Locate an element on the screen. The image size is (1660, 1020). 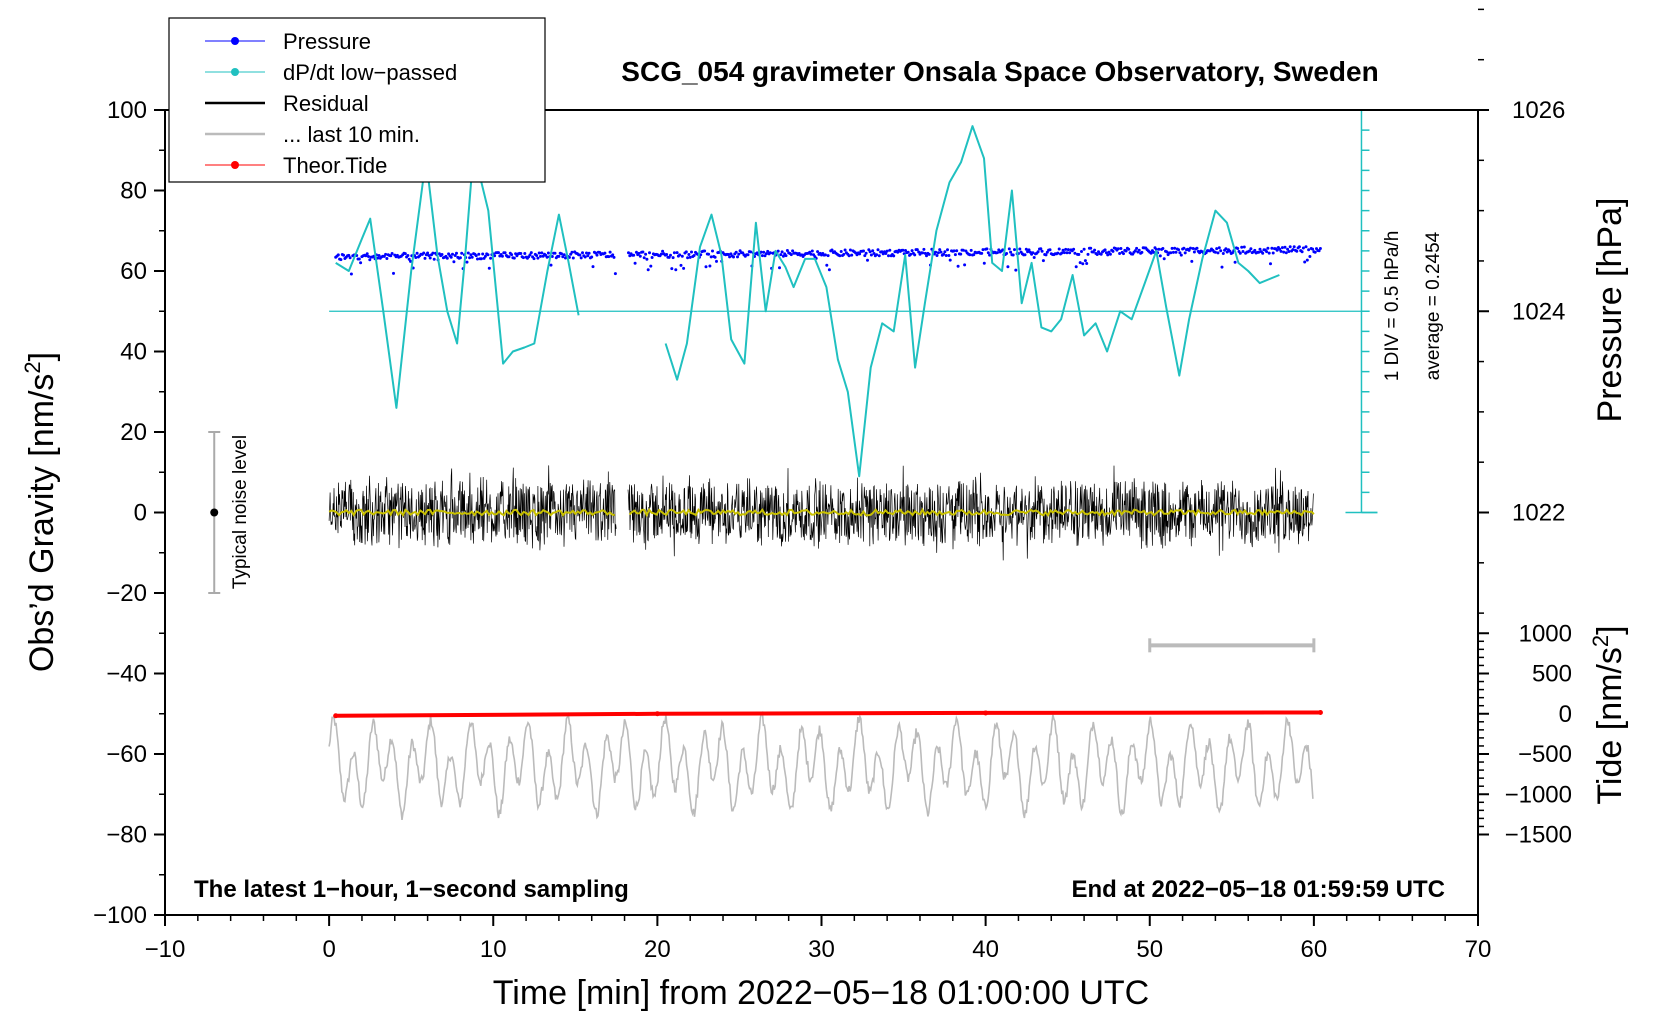
y-tick-label: −60 is located at coordinates (126, 754).